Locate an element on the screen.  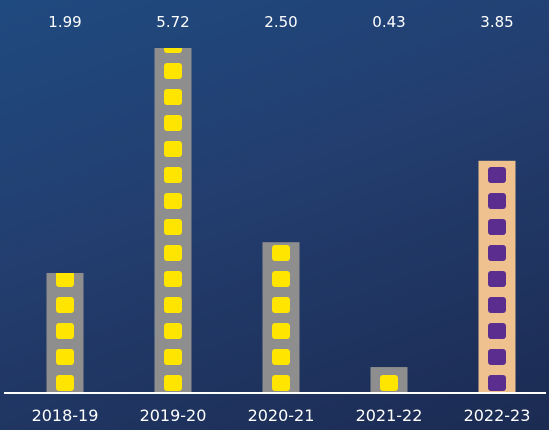
x-tick-2021-22: 2021-22 is located at coordinates (389, 415).